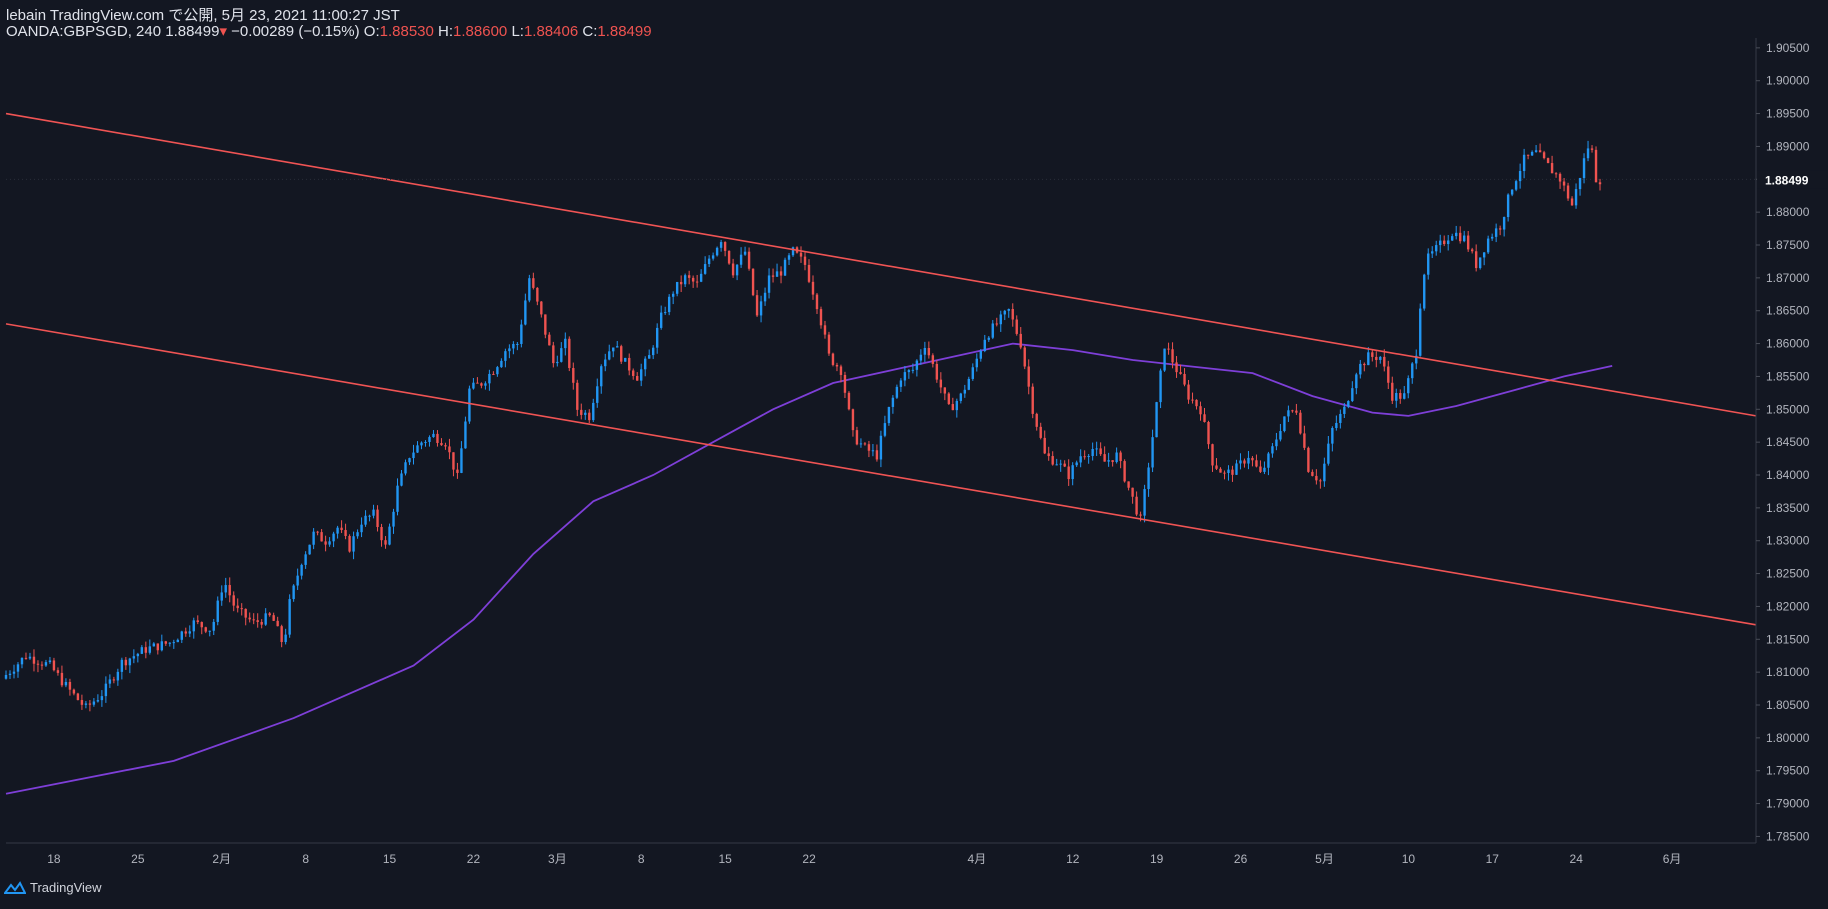 The width and height of the screenshot is (1828, 909). Describe the element at coordinates (15, 887) in the screenshot. I see `tradingview-logo-icon` at that location.